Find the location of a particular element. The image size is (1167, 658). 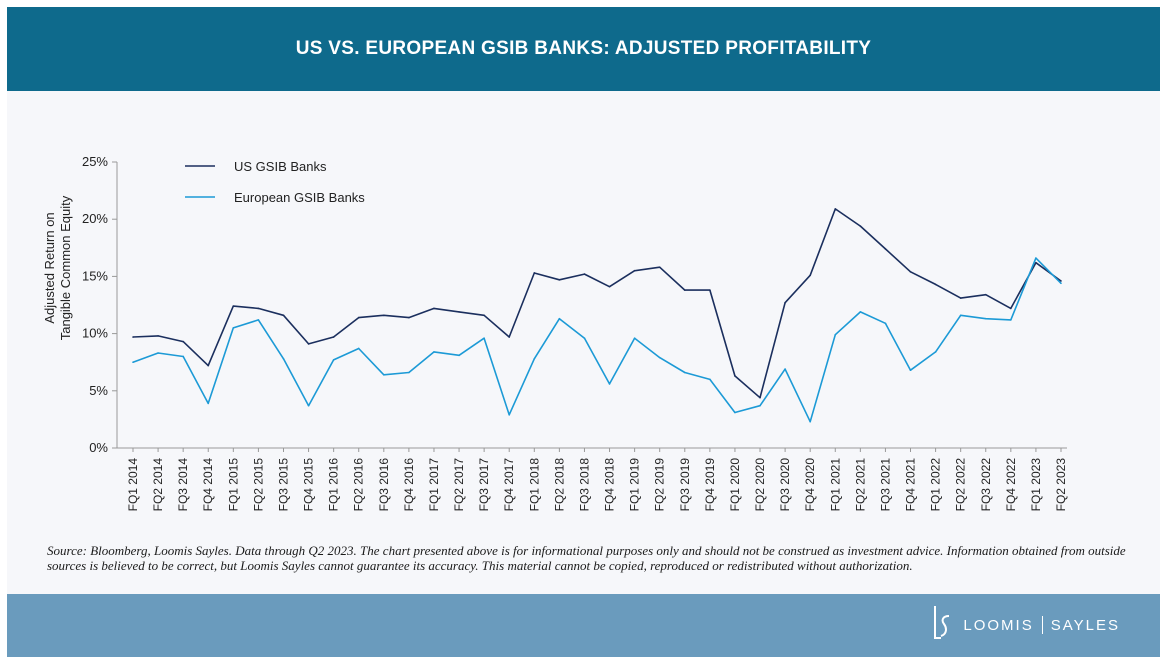

x-tick-label: FQ1 2015 is located at coordinates (233, 485).